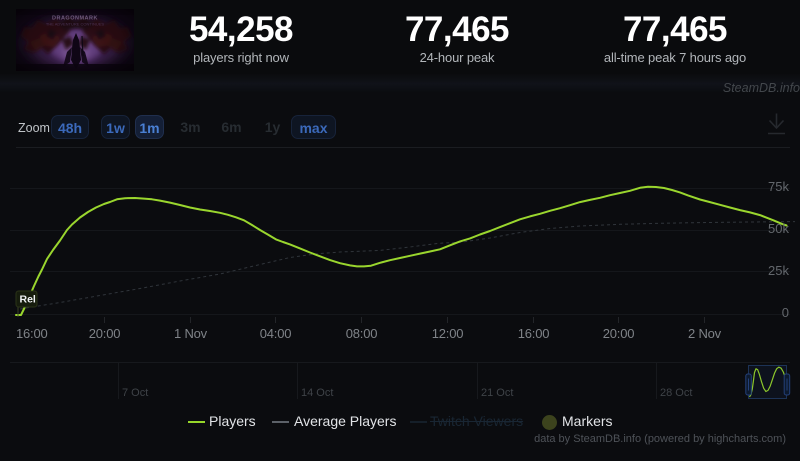  I want to click on svg-text: 12:00, so click(448, 333).